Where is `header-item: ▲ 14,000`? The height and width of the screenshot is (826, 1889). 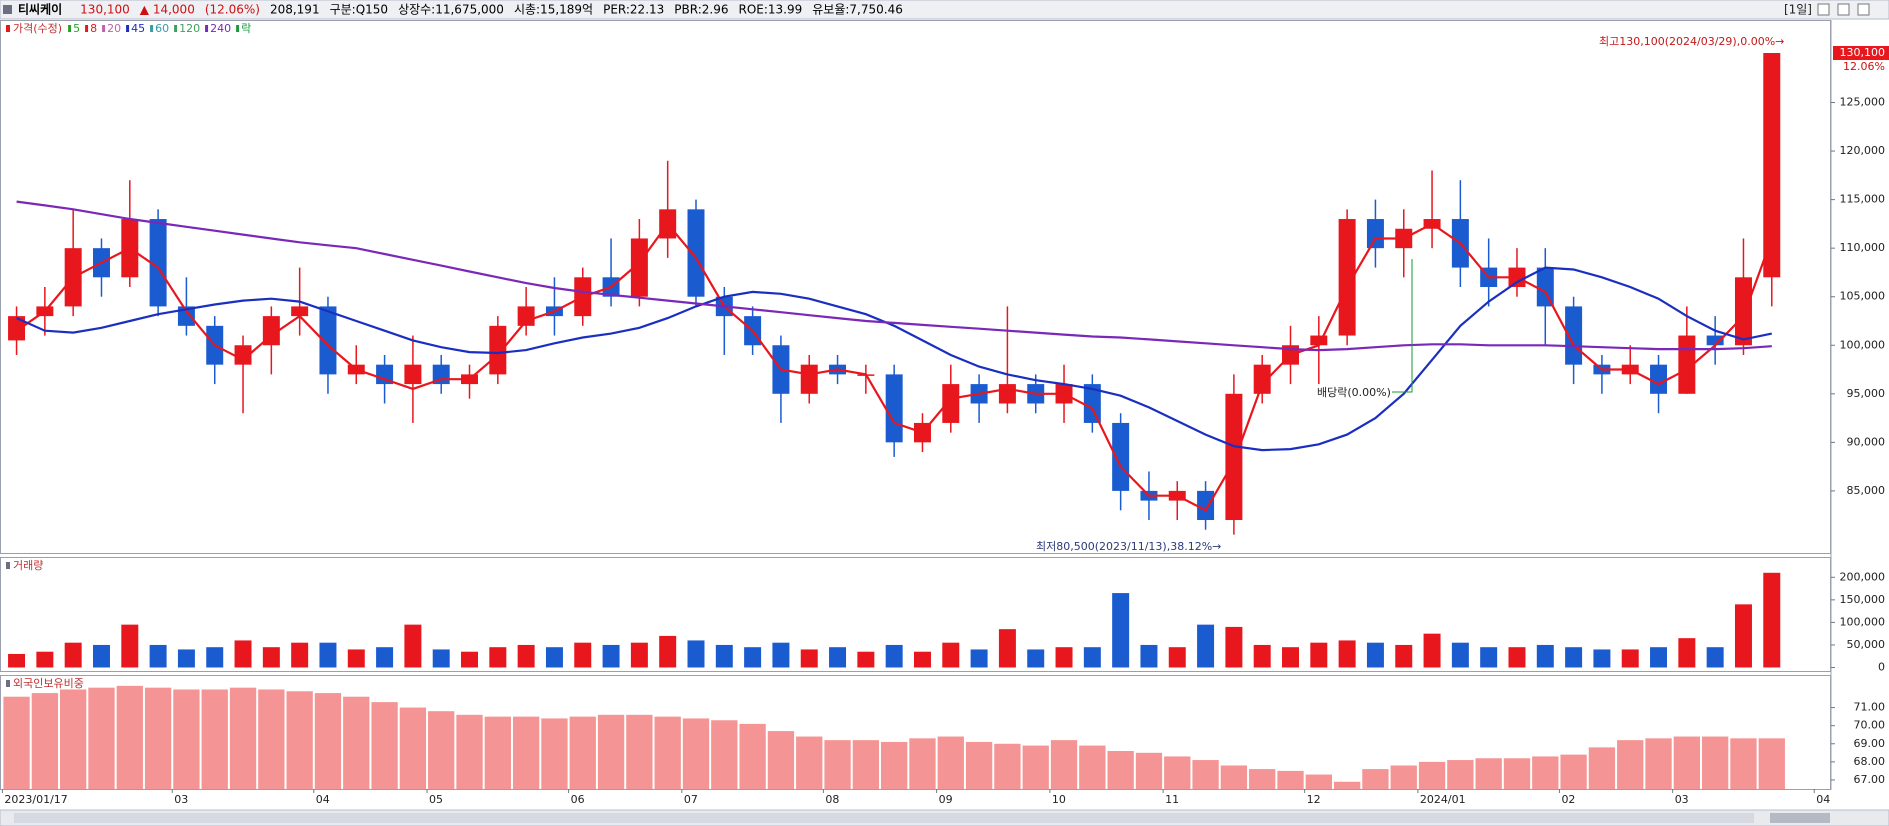
header-item: ▲ 14,000 is located at coordinates (167, 10).